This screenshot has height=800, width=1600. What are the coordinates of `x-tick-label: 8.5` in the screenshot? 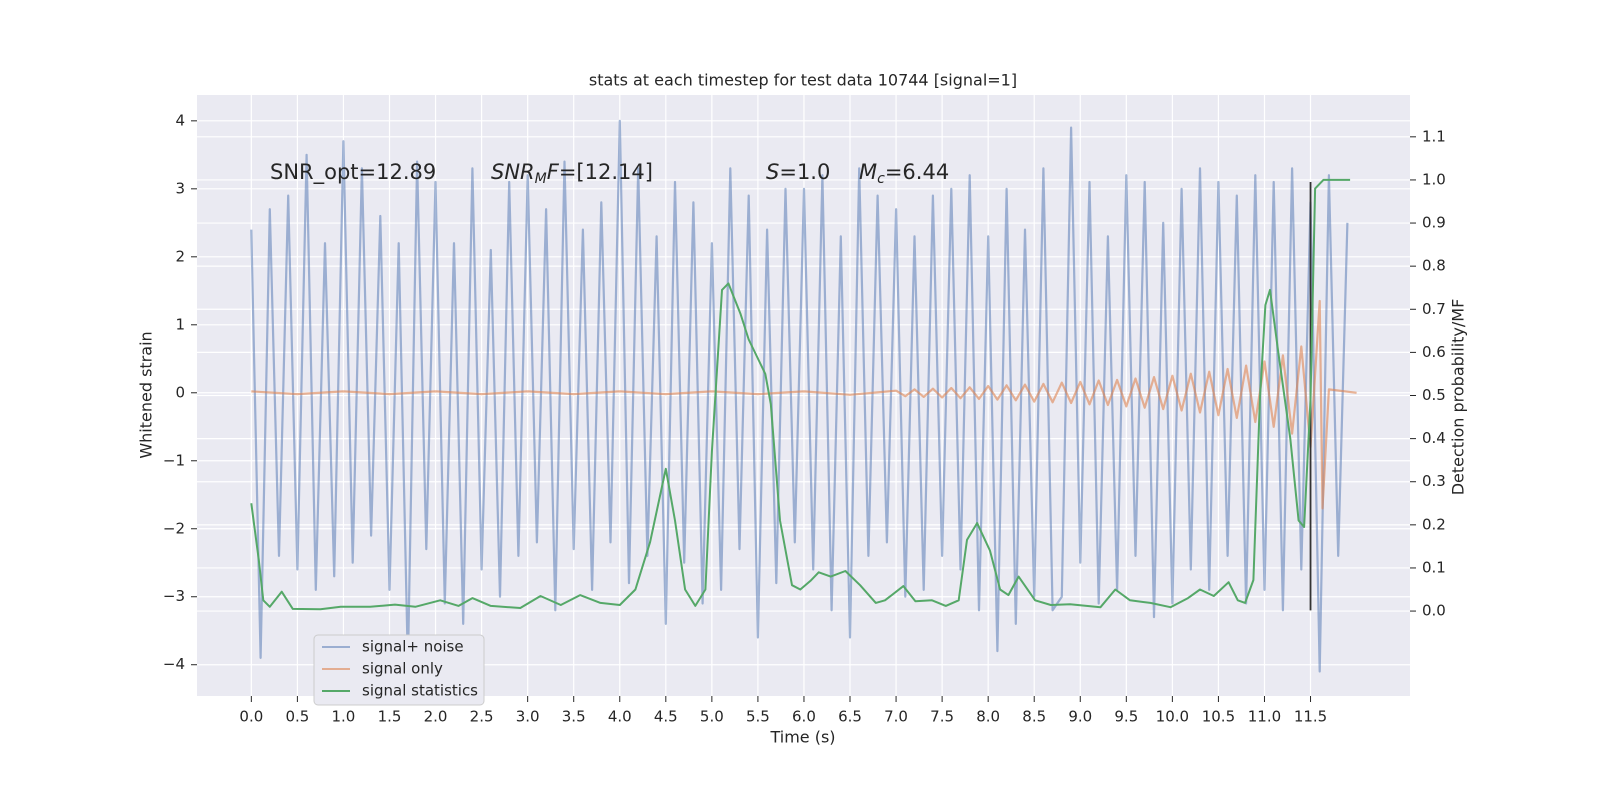 It's located at (1034, 717).